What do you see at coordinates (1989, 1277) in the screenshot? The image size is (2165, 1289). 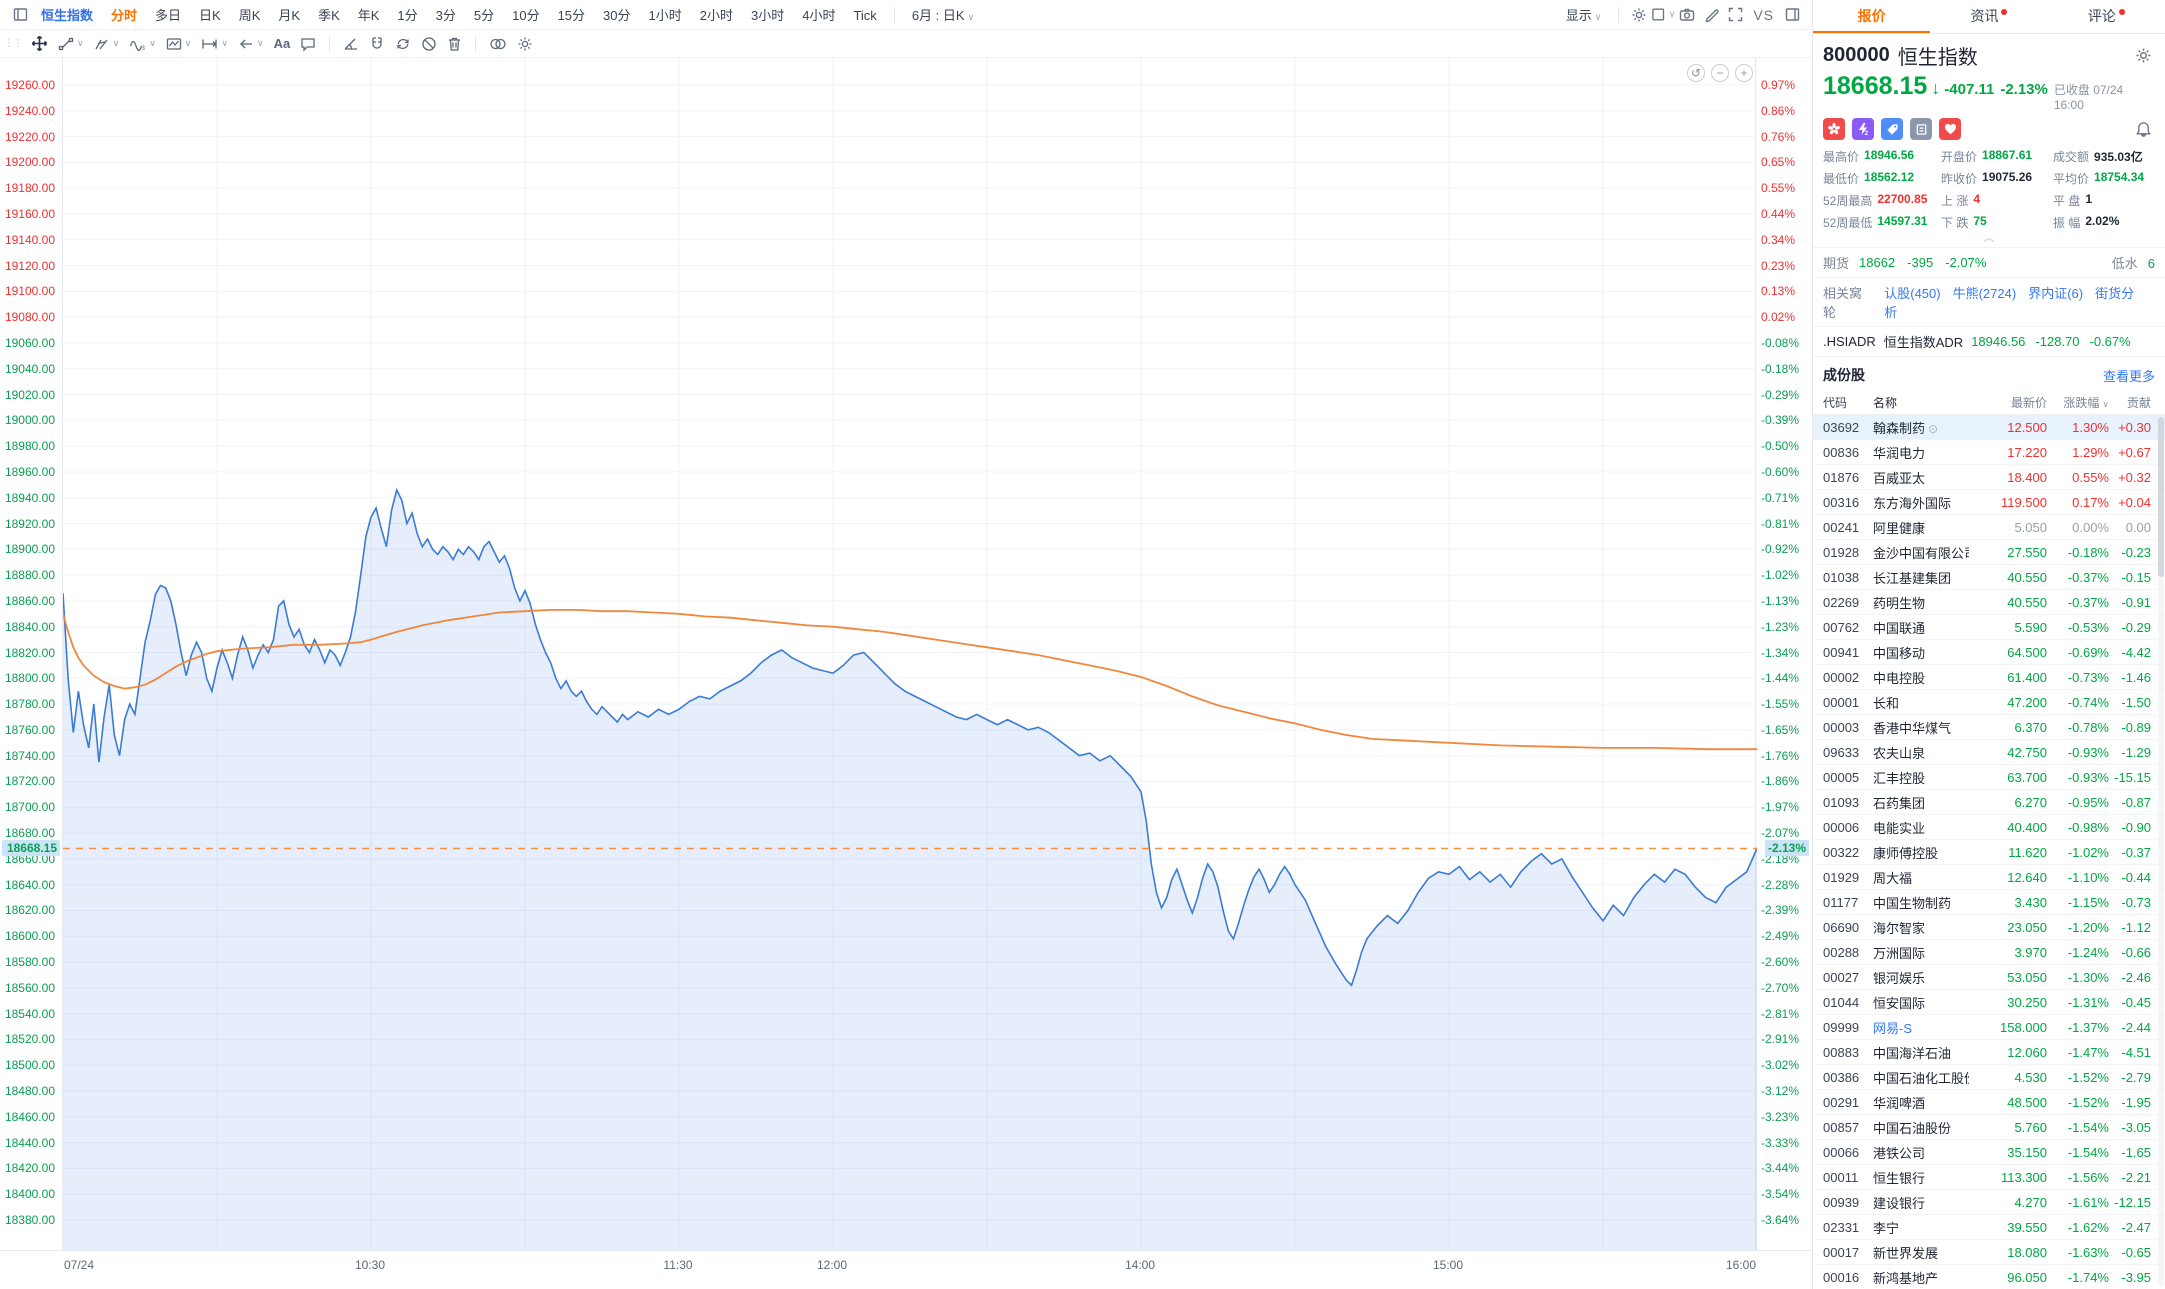 I see `table-row: 00016 新鸿基地产 96.050 -1.74% -3.95` at bounding box center [1989, 1277].